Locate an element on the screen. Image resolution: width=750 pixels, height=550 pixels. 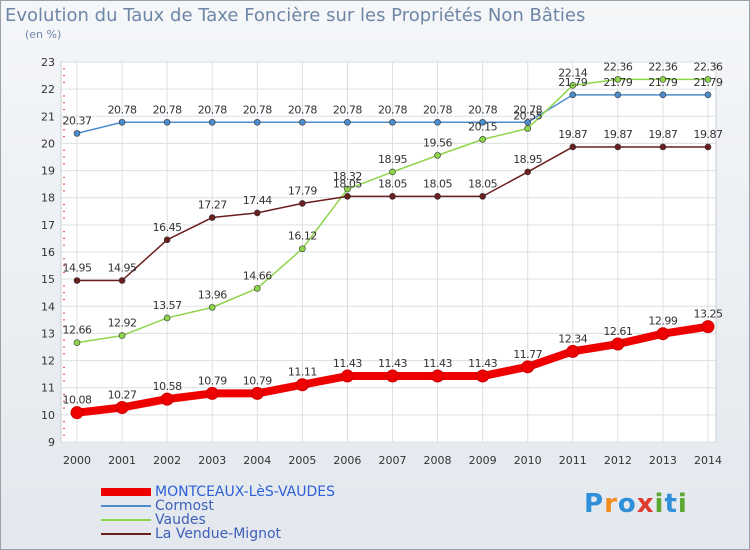
logo-letter: t is located at coordinates (671, 504).